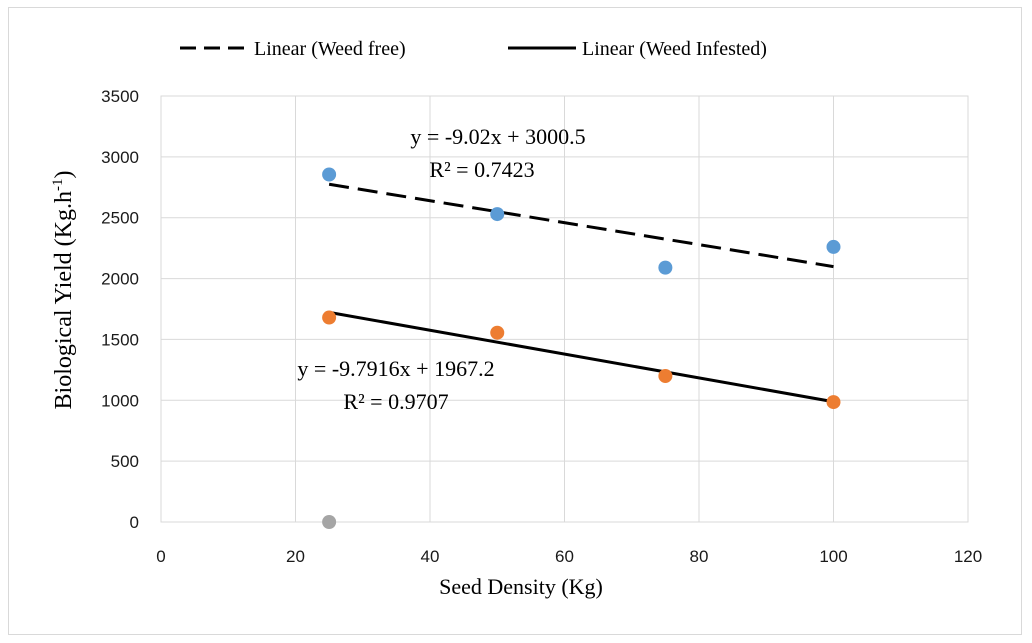  Describe the element at coordinates (521, 586) in the screenshot. I see `x-axis-title: Seed Density (Kg)` at that location.